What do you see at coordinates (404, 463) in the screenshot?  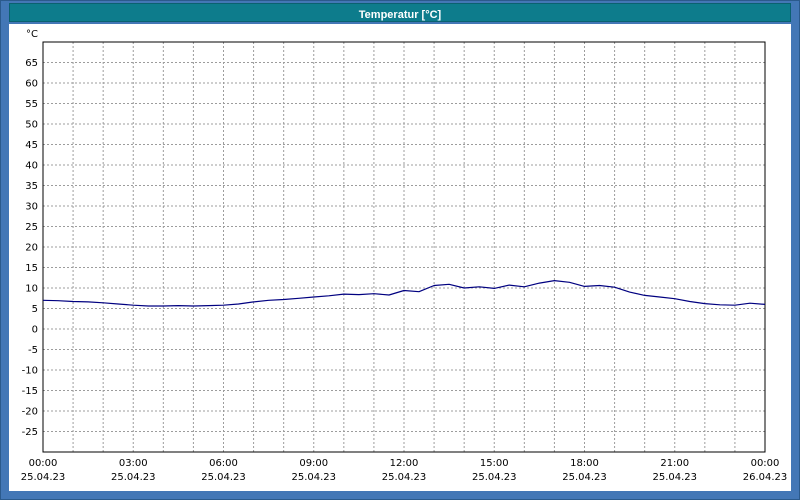 I see `x-tick-time: 12:00` at bounding box center [404, 463].